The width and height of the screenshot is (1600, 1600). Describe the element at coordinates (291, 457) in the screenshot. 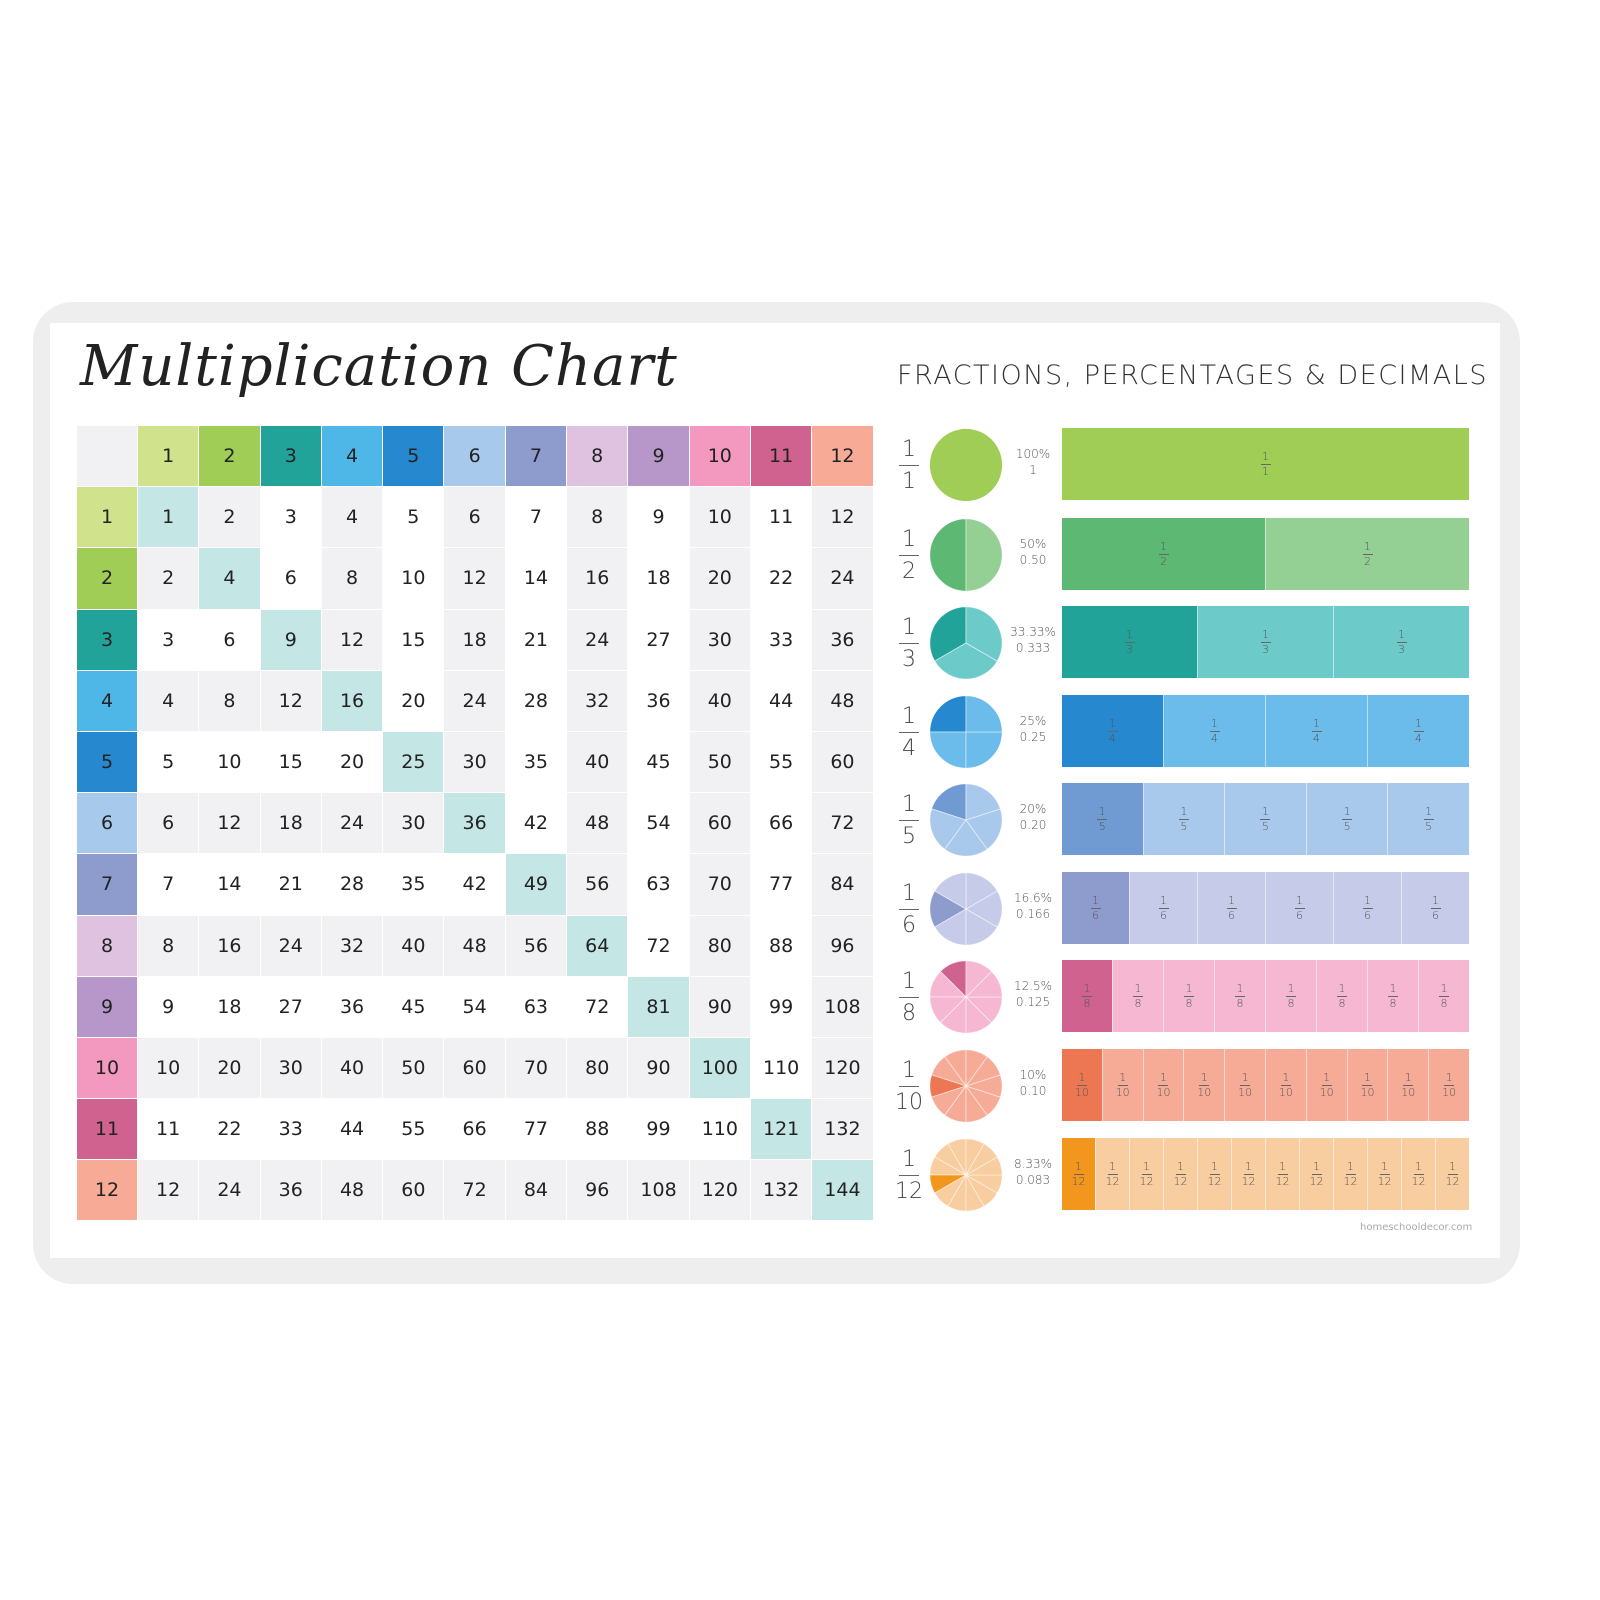

I see `column-header: 3` at that location.